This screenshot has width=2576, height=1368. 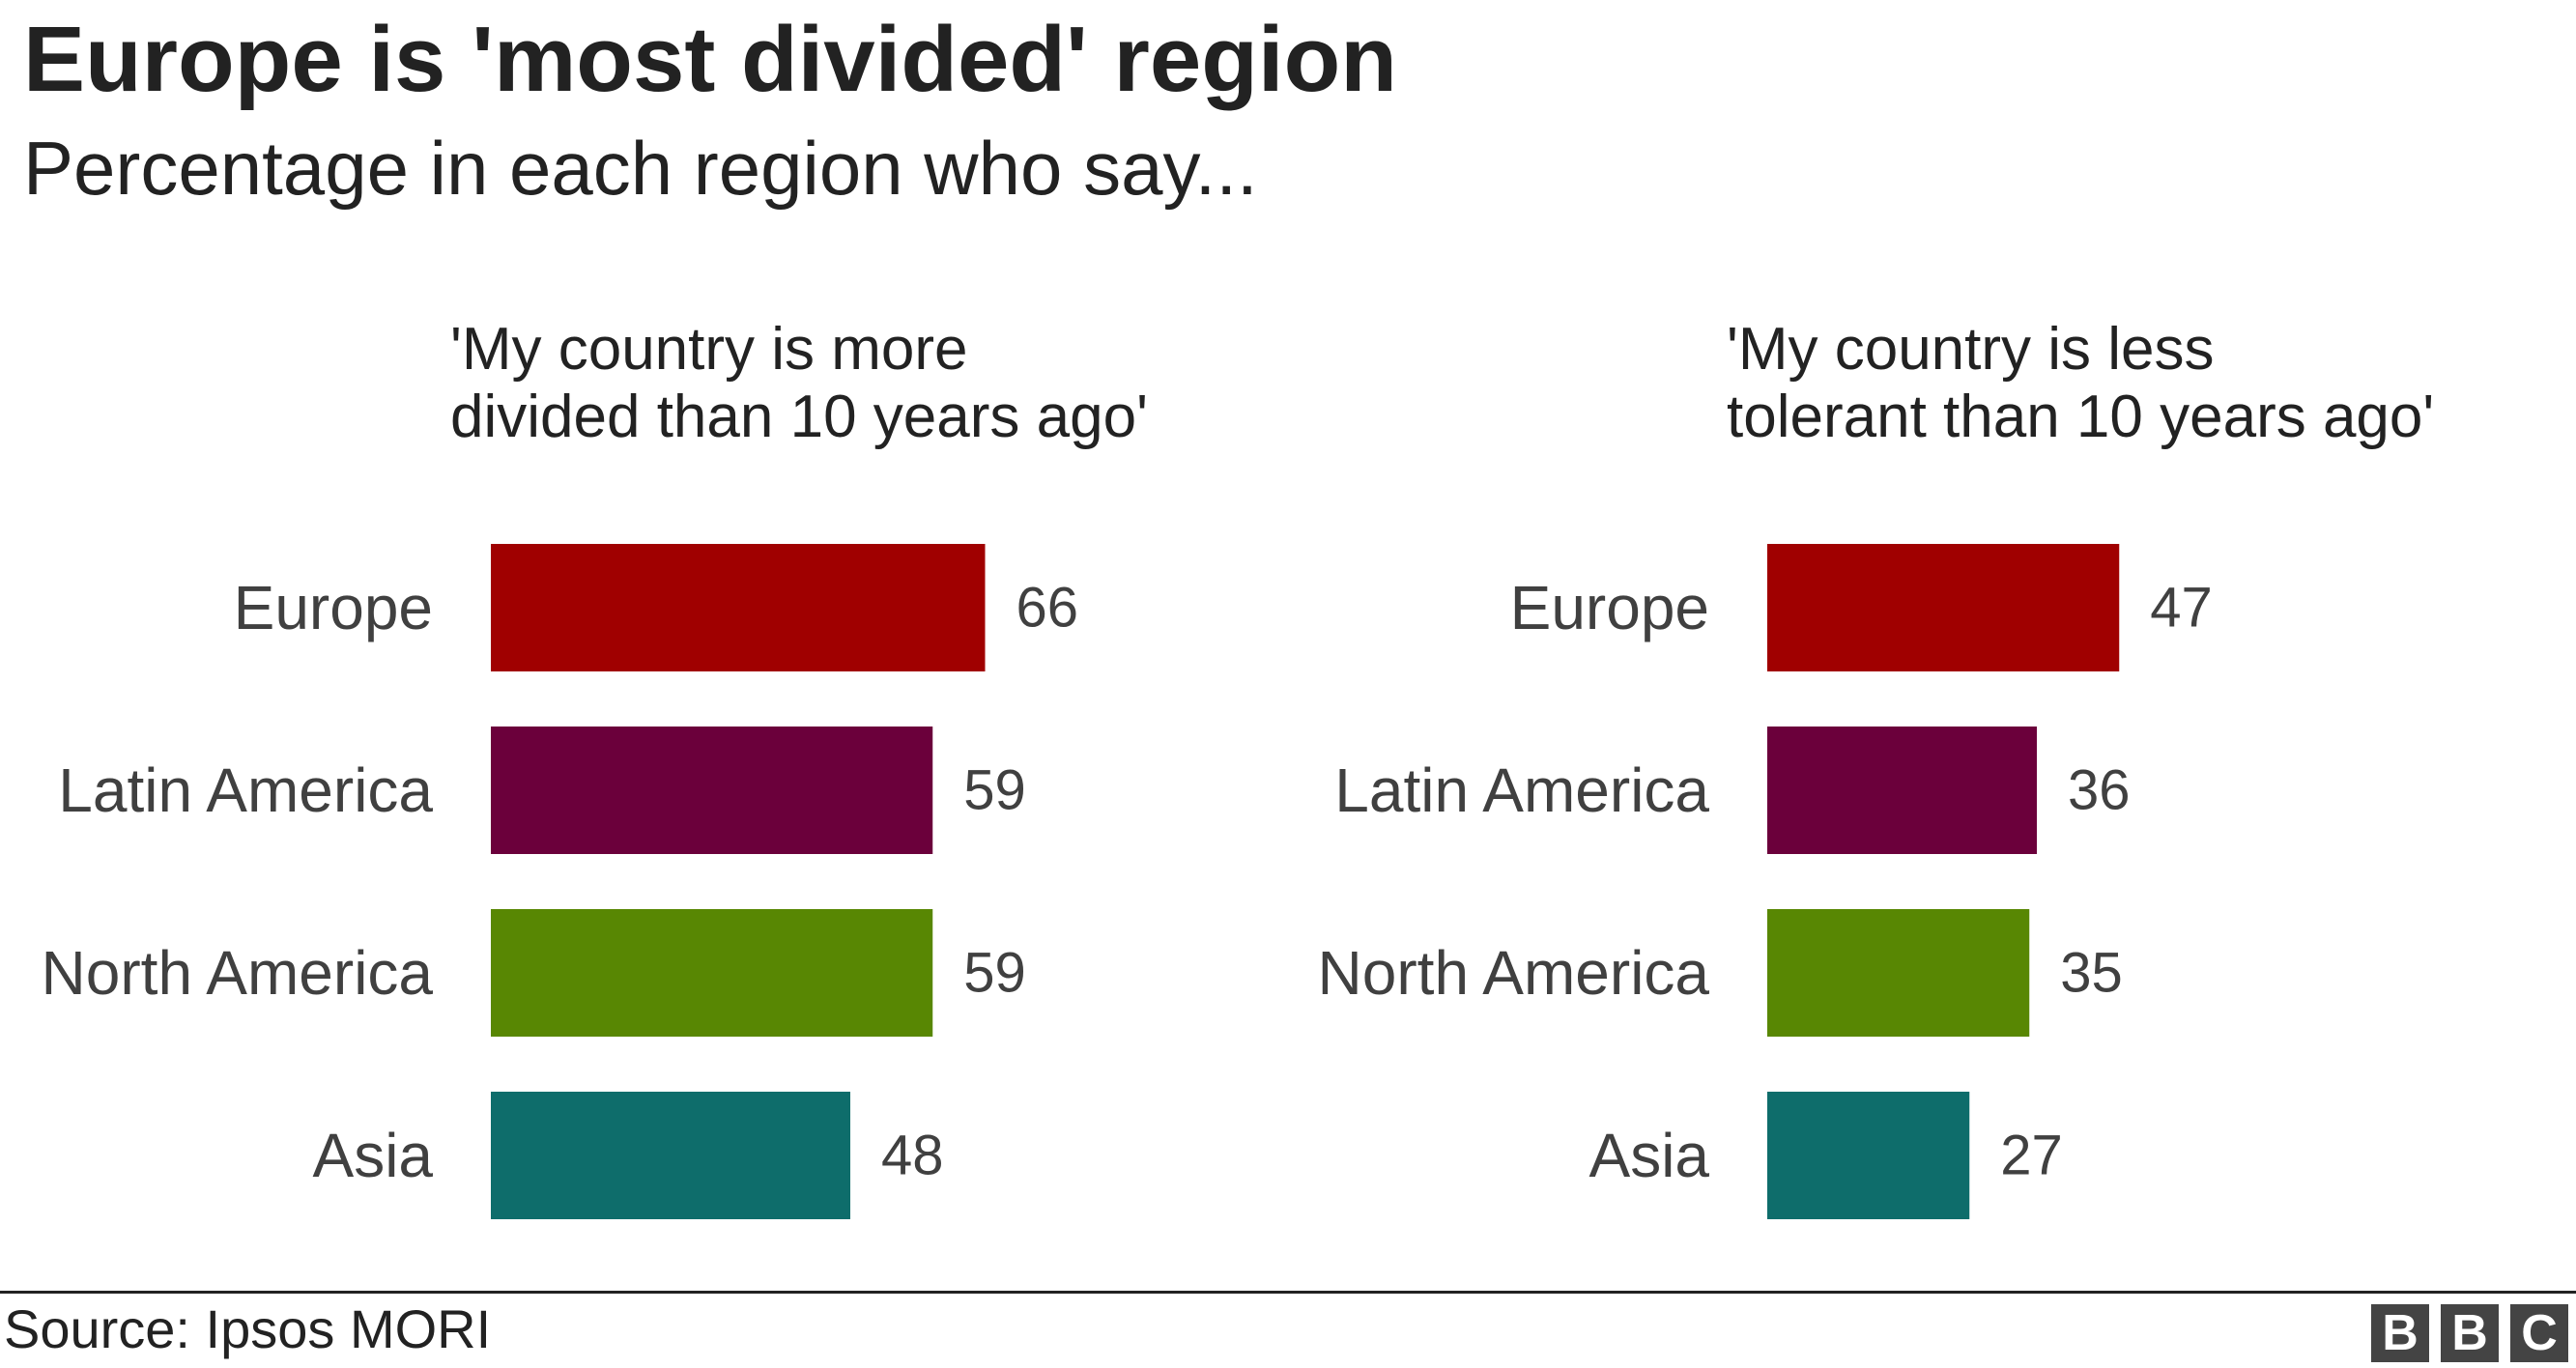 I want to click on data-label: 47, so click(x=2182, y=608).